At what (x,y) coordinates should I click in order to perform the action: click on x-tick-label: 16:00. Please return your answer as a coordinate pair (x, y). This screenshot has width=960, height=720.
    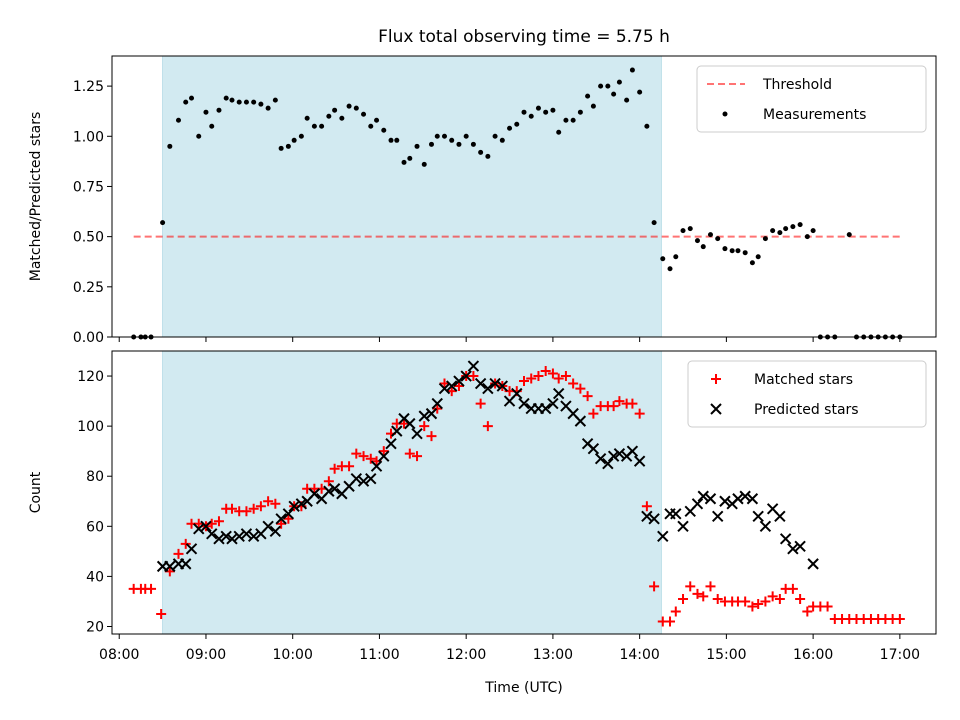
    Looking at the image, I should click on (813, 655).